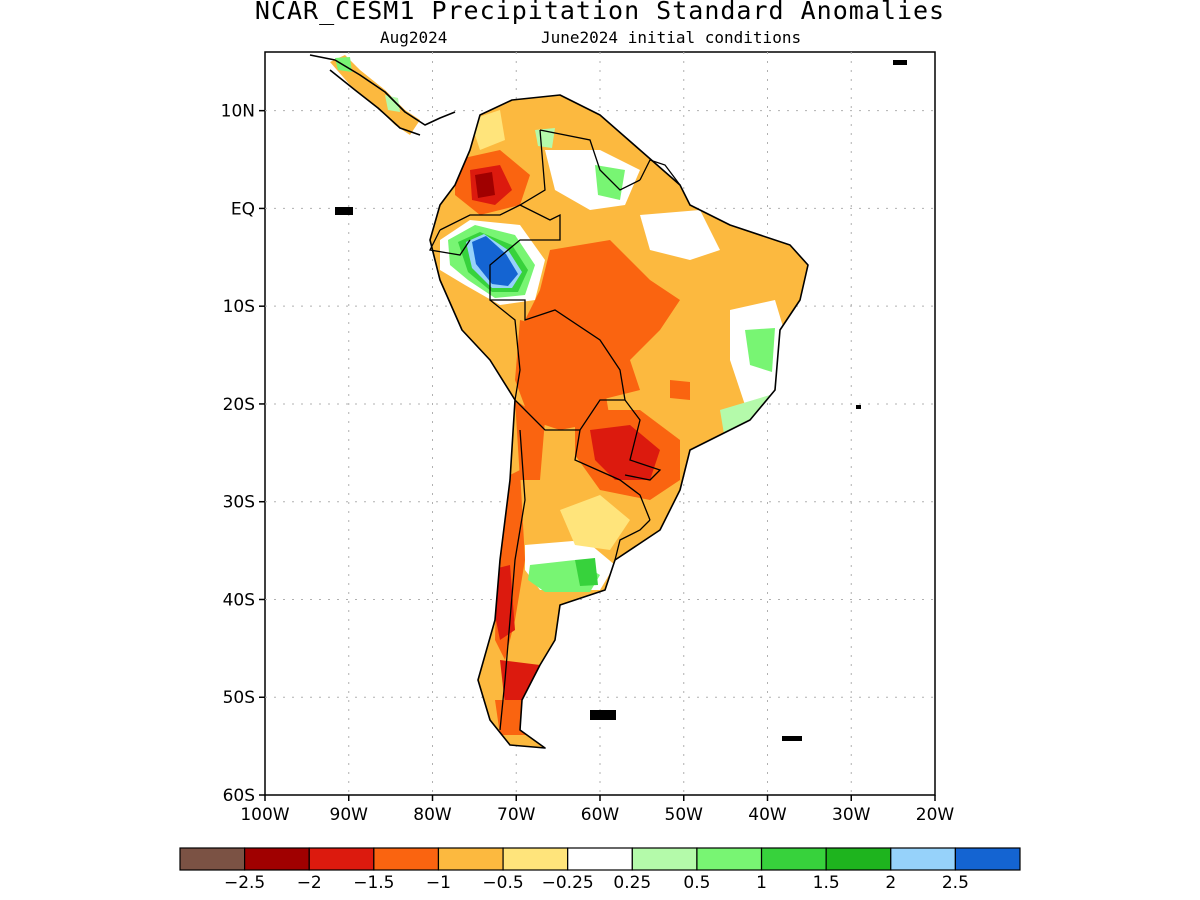 The height and width of the screenshot is (900, 1200). I want to click on lon-label: 30W, so click(851, 815).